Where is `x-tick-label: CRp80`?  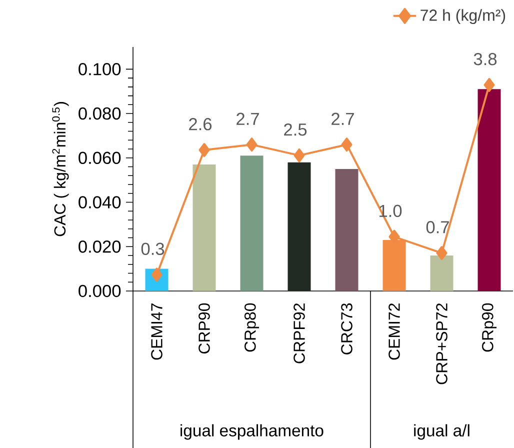
x-tick-label: CRp80 is located at coordinates (251, 327).